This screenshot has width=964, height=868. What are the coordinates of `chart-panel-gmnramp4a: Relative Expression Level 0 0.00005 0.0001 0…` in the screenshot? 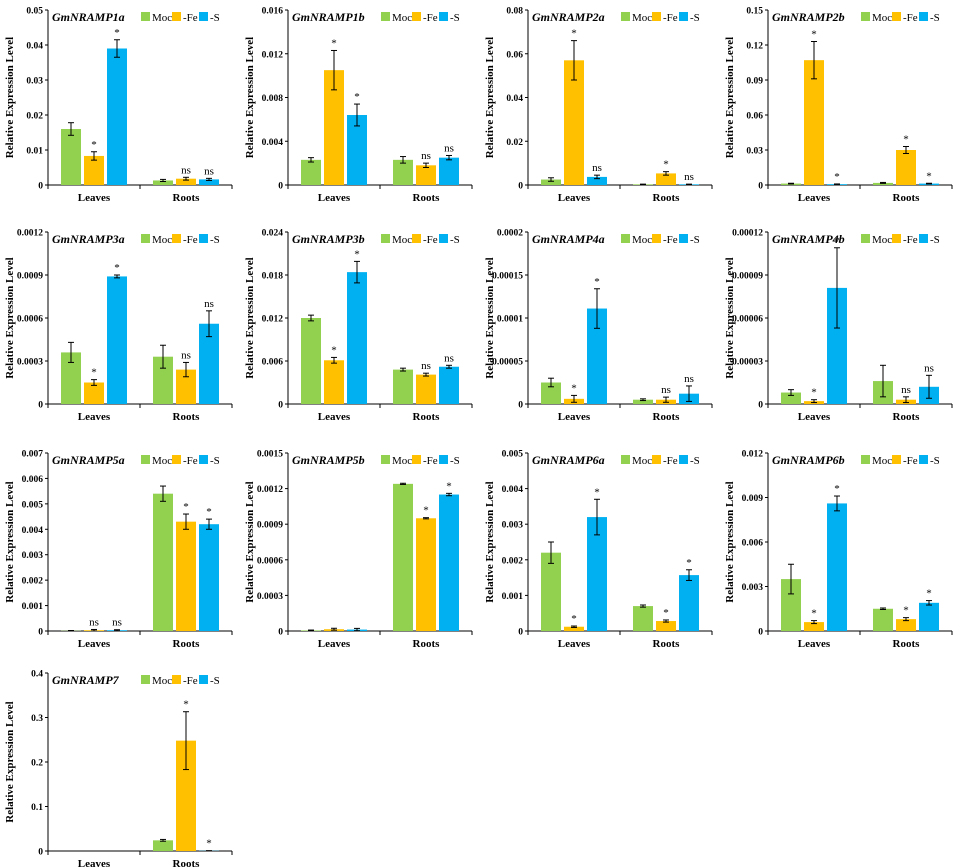 It's located at (598, 326).